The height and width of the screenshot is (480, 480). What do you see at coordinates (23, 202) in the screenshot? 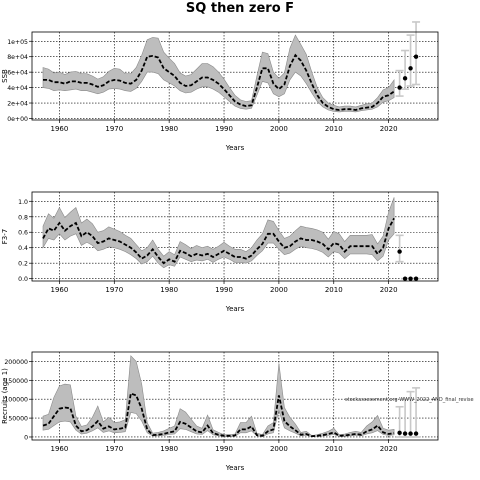
I see `y-tick-label: 1.0` at bounding box center [23, 202].